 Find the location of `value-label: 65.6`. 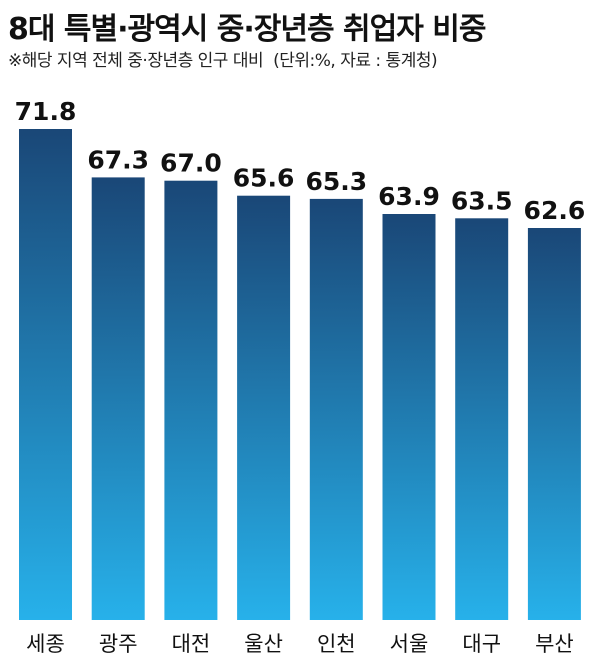

value-label: 65.6 is located at coordinates (264, 178).